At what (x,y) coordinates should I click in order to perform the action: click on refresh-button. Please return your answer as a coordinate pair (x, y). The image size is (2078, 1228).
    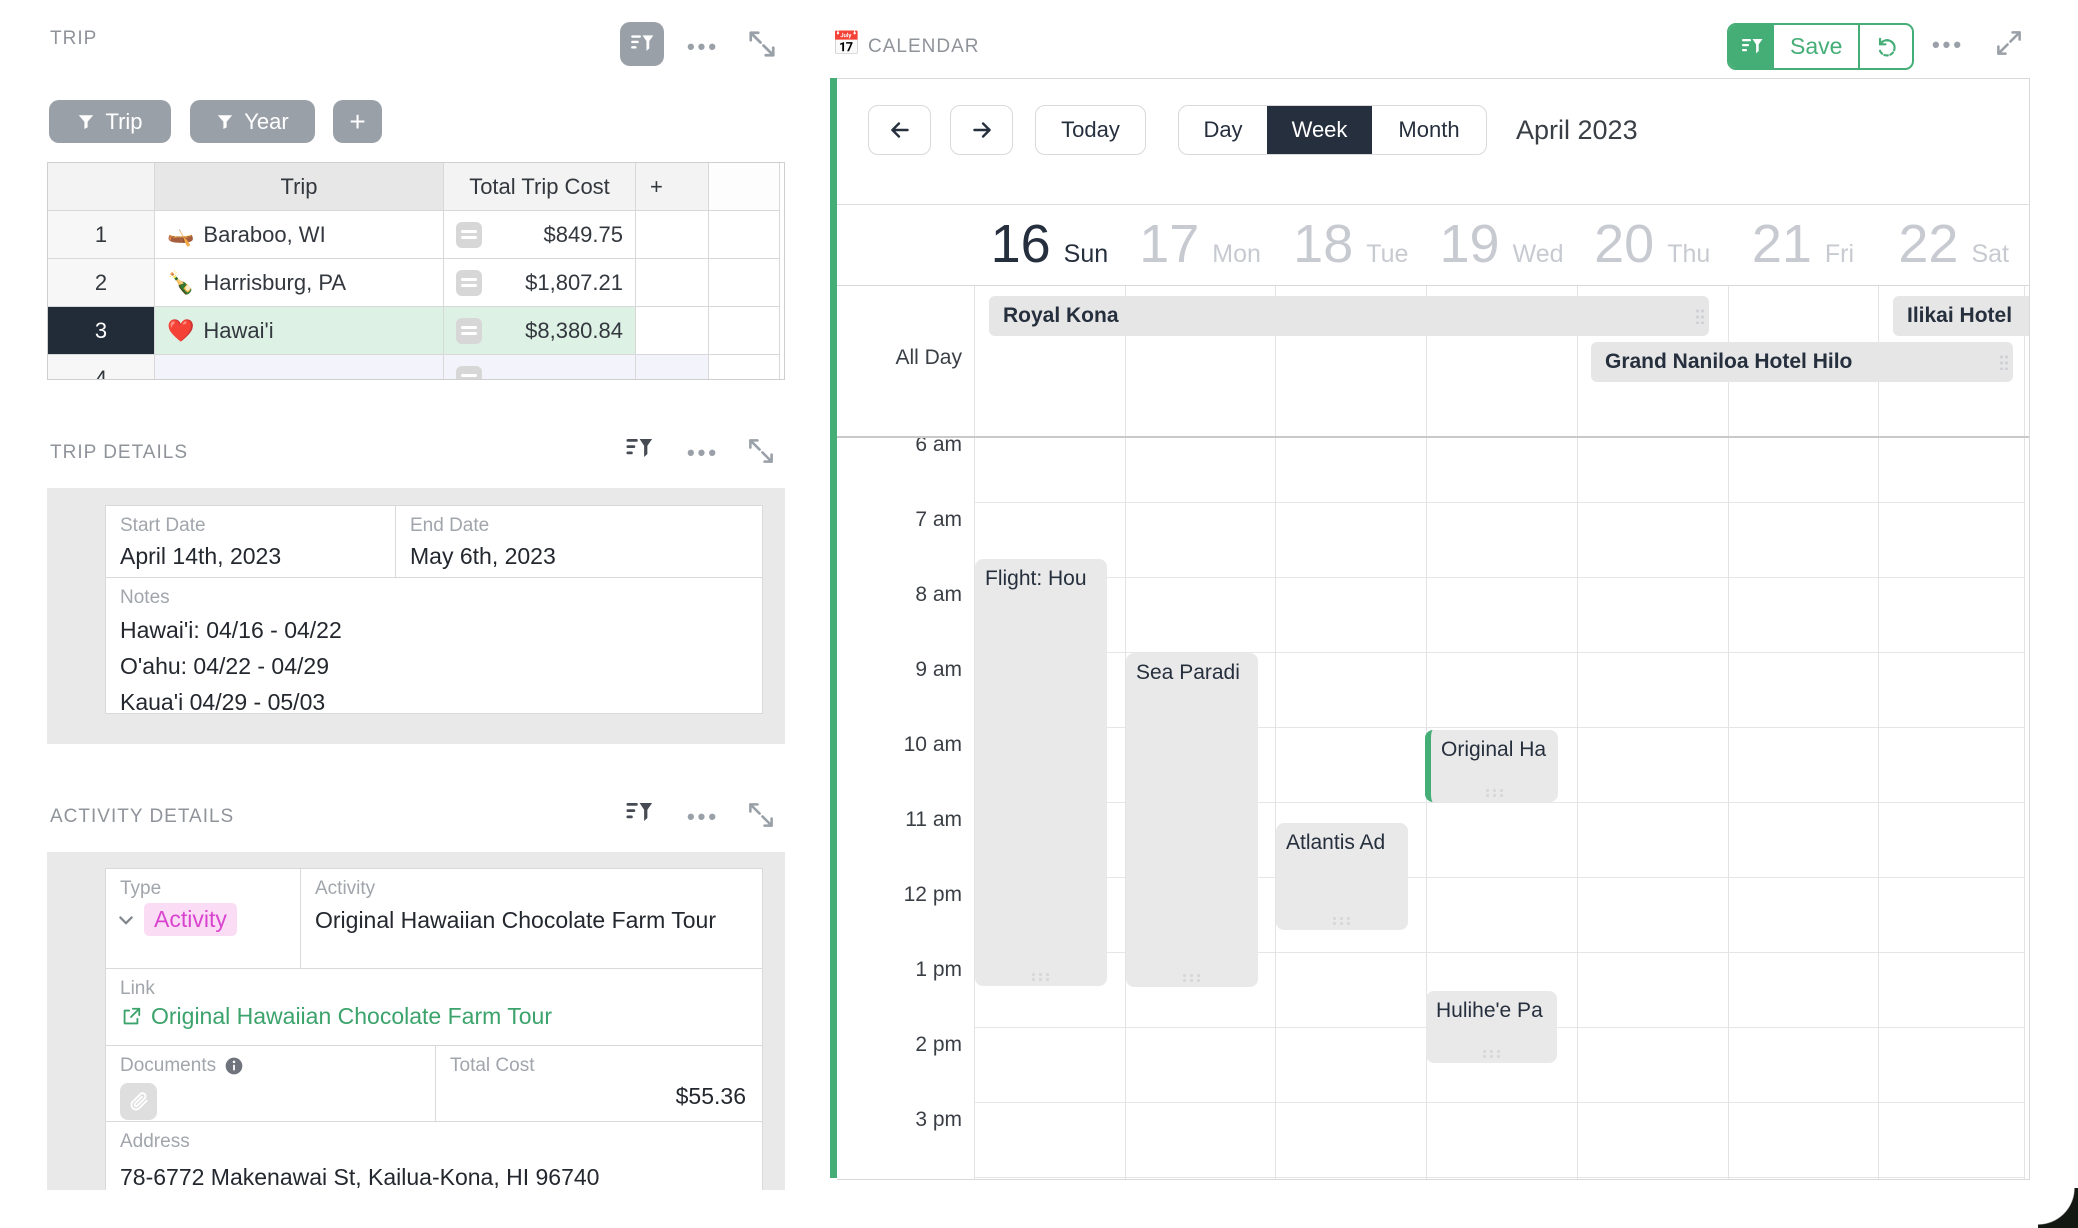
    Looking at the image, I should click on (1885, 46).